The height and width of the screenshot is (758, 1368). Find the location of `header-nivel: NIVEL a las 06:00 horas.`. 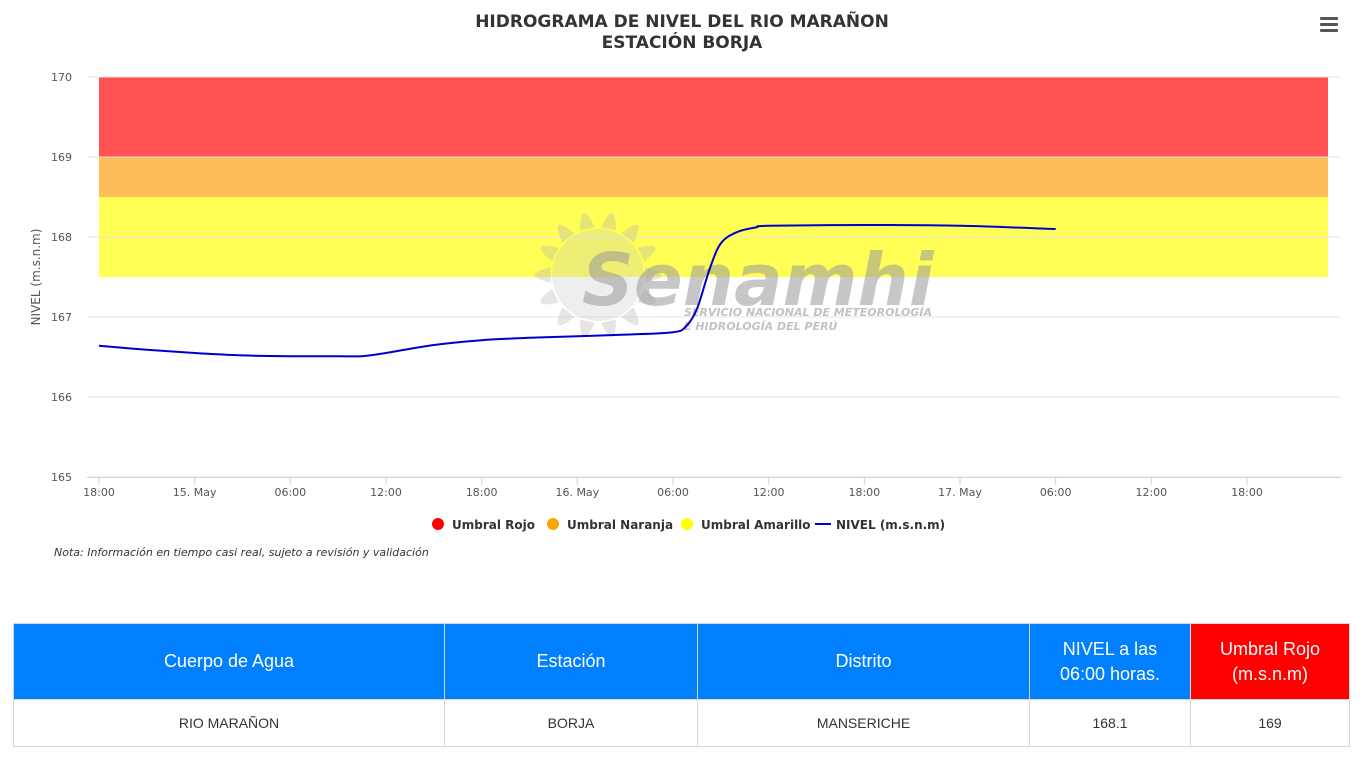

header-nivel: NIVEL a las 06:00 horas. is located at coordinates (1110, 661).